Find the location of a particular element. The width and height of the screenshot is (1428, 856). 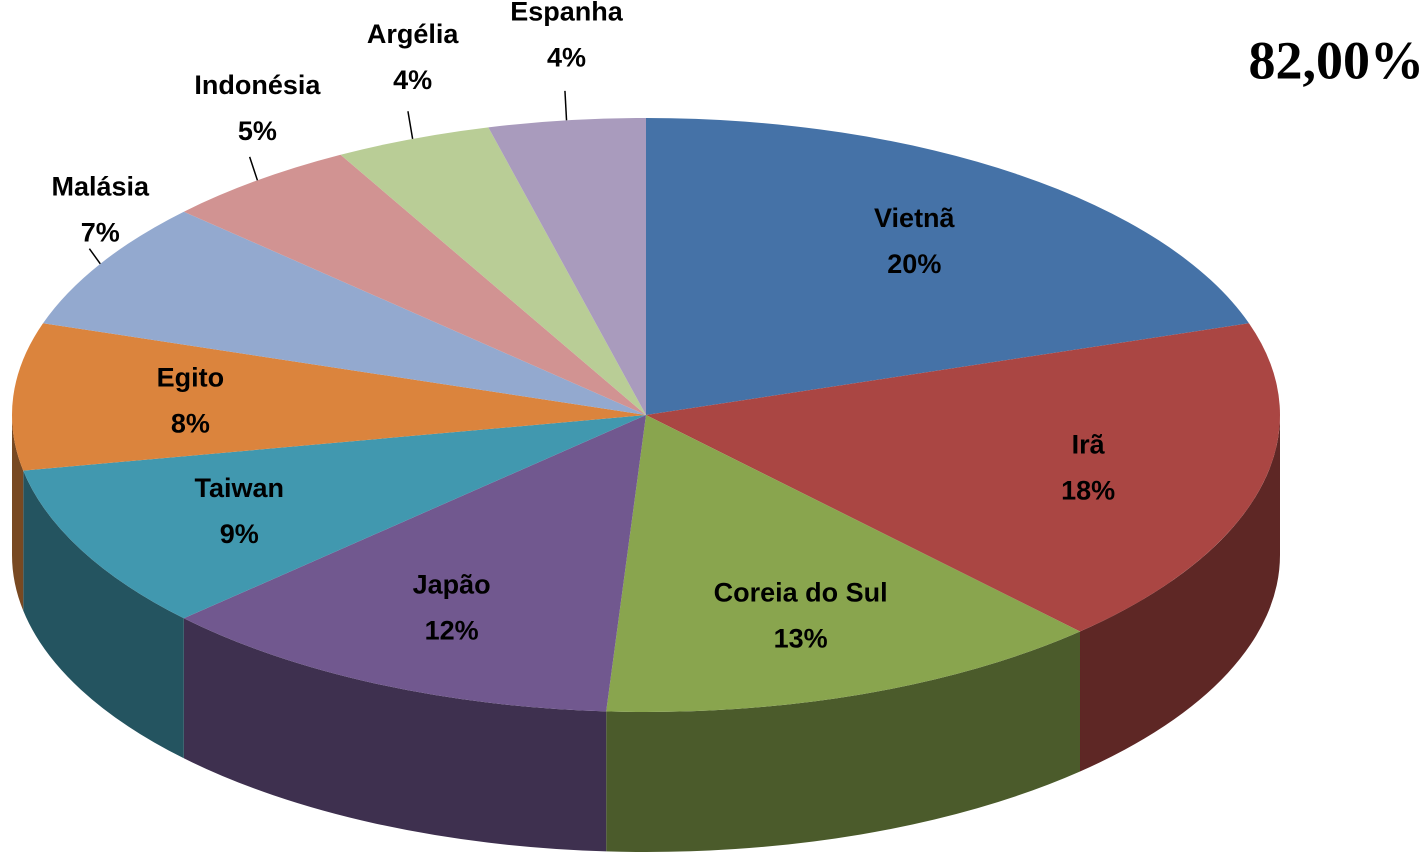

category-label: Japão is located at coordinates (452, 585).